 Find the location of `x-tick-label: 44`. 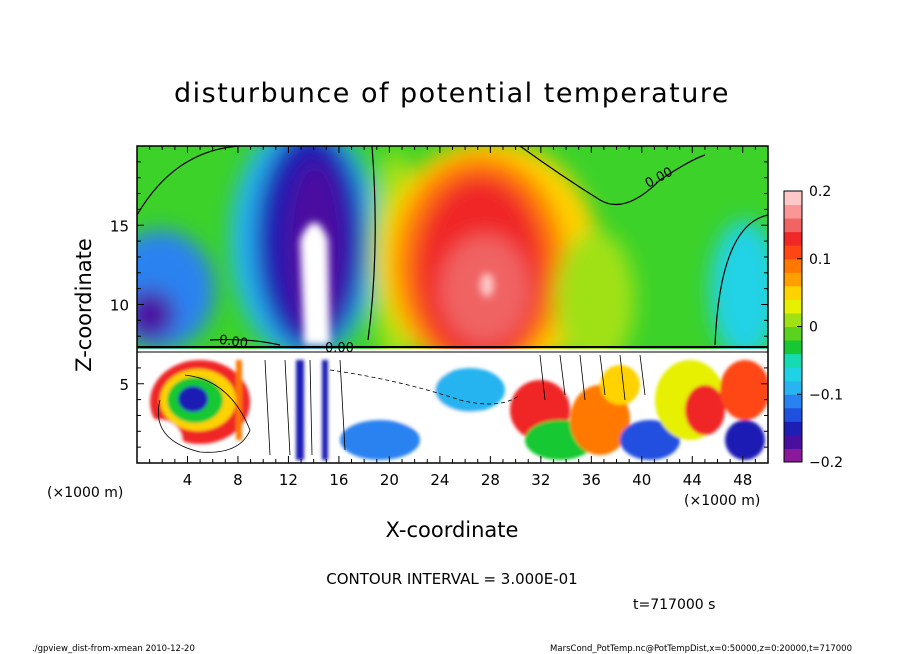

x-tick-label: 44 is located at coordinates (692, 480).